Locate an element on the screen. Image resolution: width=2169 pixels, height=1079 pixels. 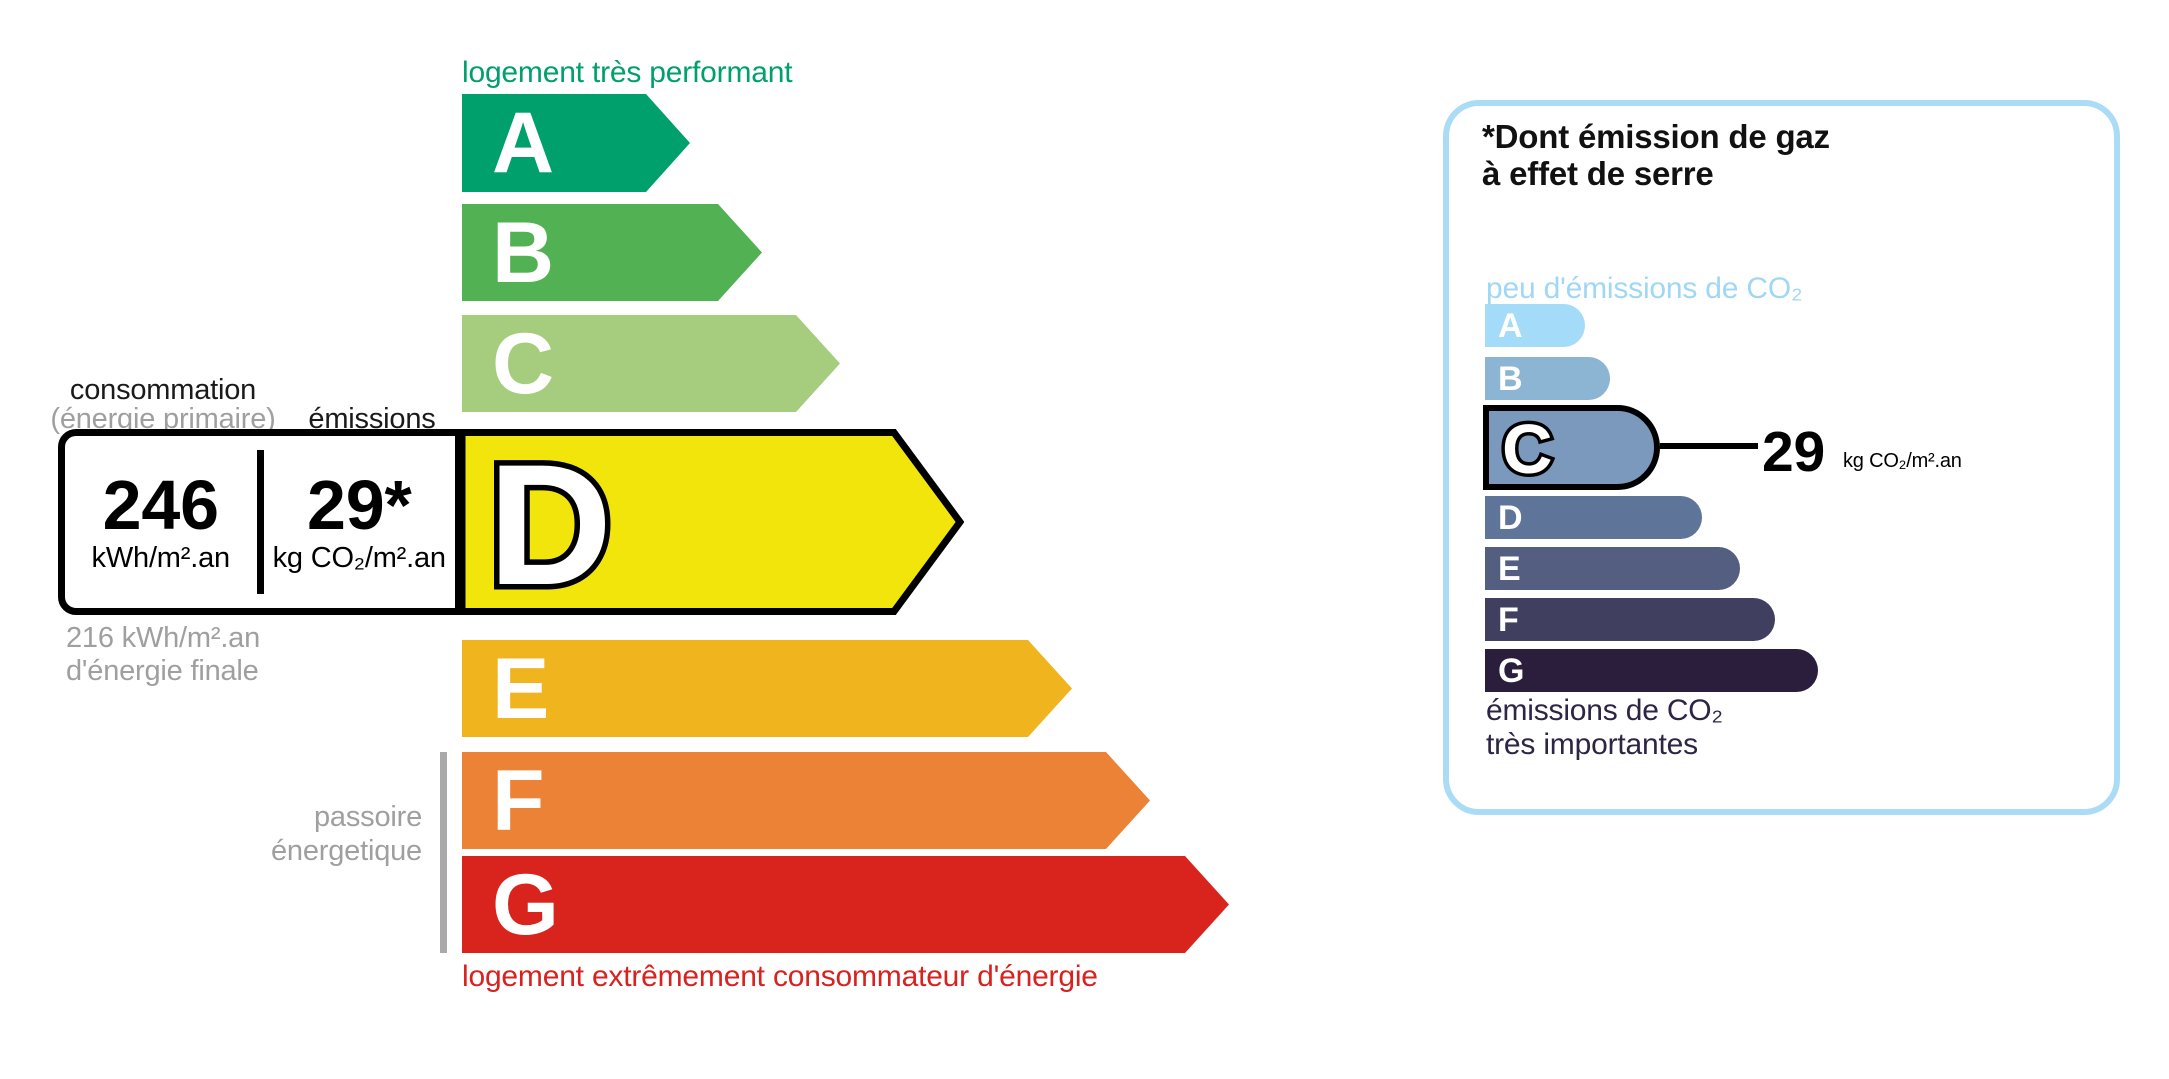
energy-class-letter-e: E is located at coordinates (521, 688).